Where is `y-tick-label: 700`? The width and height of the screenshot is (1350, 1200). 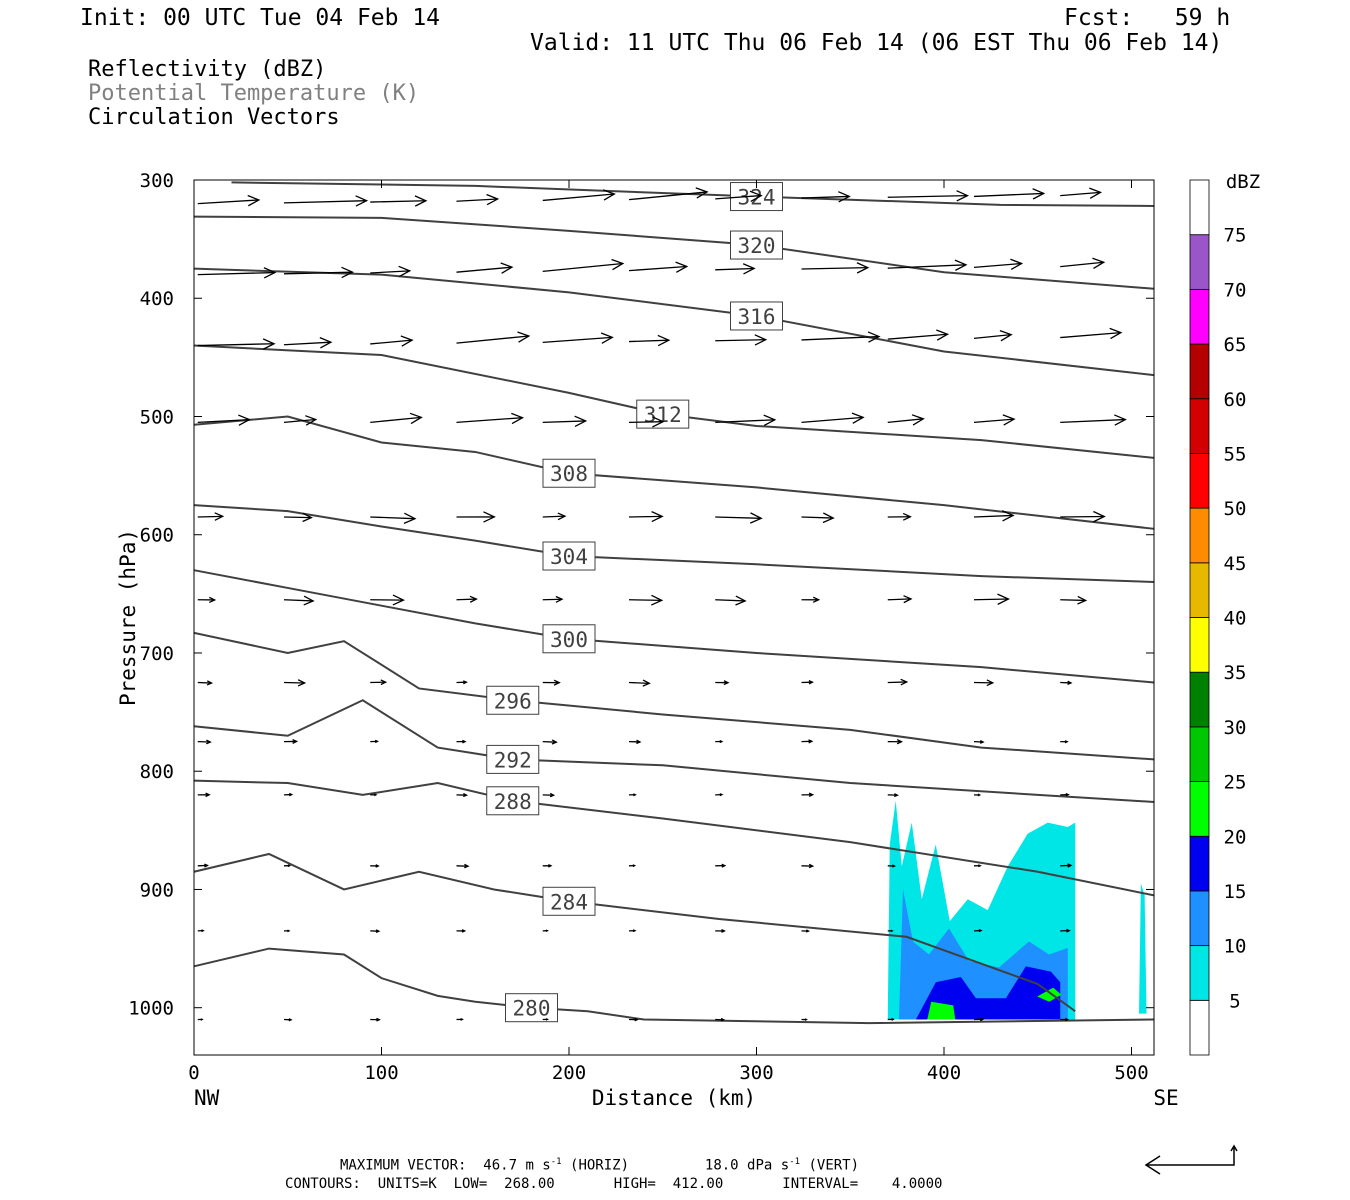
y-tick-label: 700 is located at coordinates (157, 654).